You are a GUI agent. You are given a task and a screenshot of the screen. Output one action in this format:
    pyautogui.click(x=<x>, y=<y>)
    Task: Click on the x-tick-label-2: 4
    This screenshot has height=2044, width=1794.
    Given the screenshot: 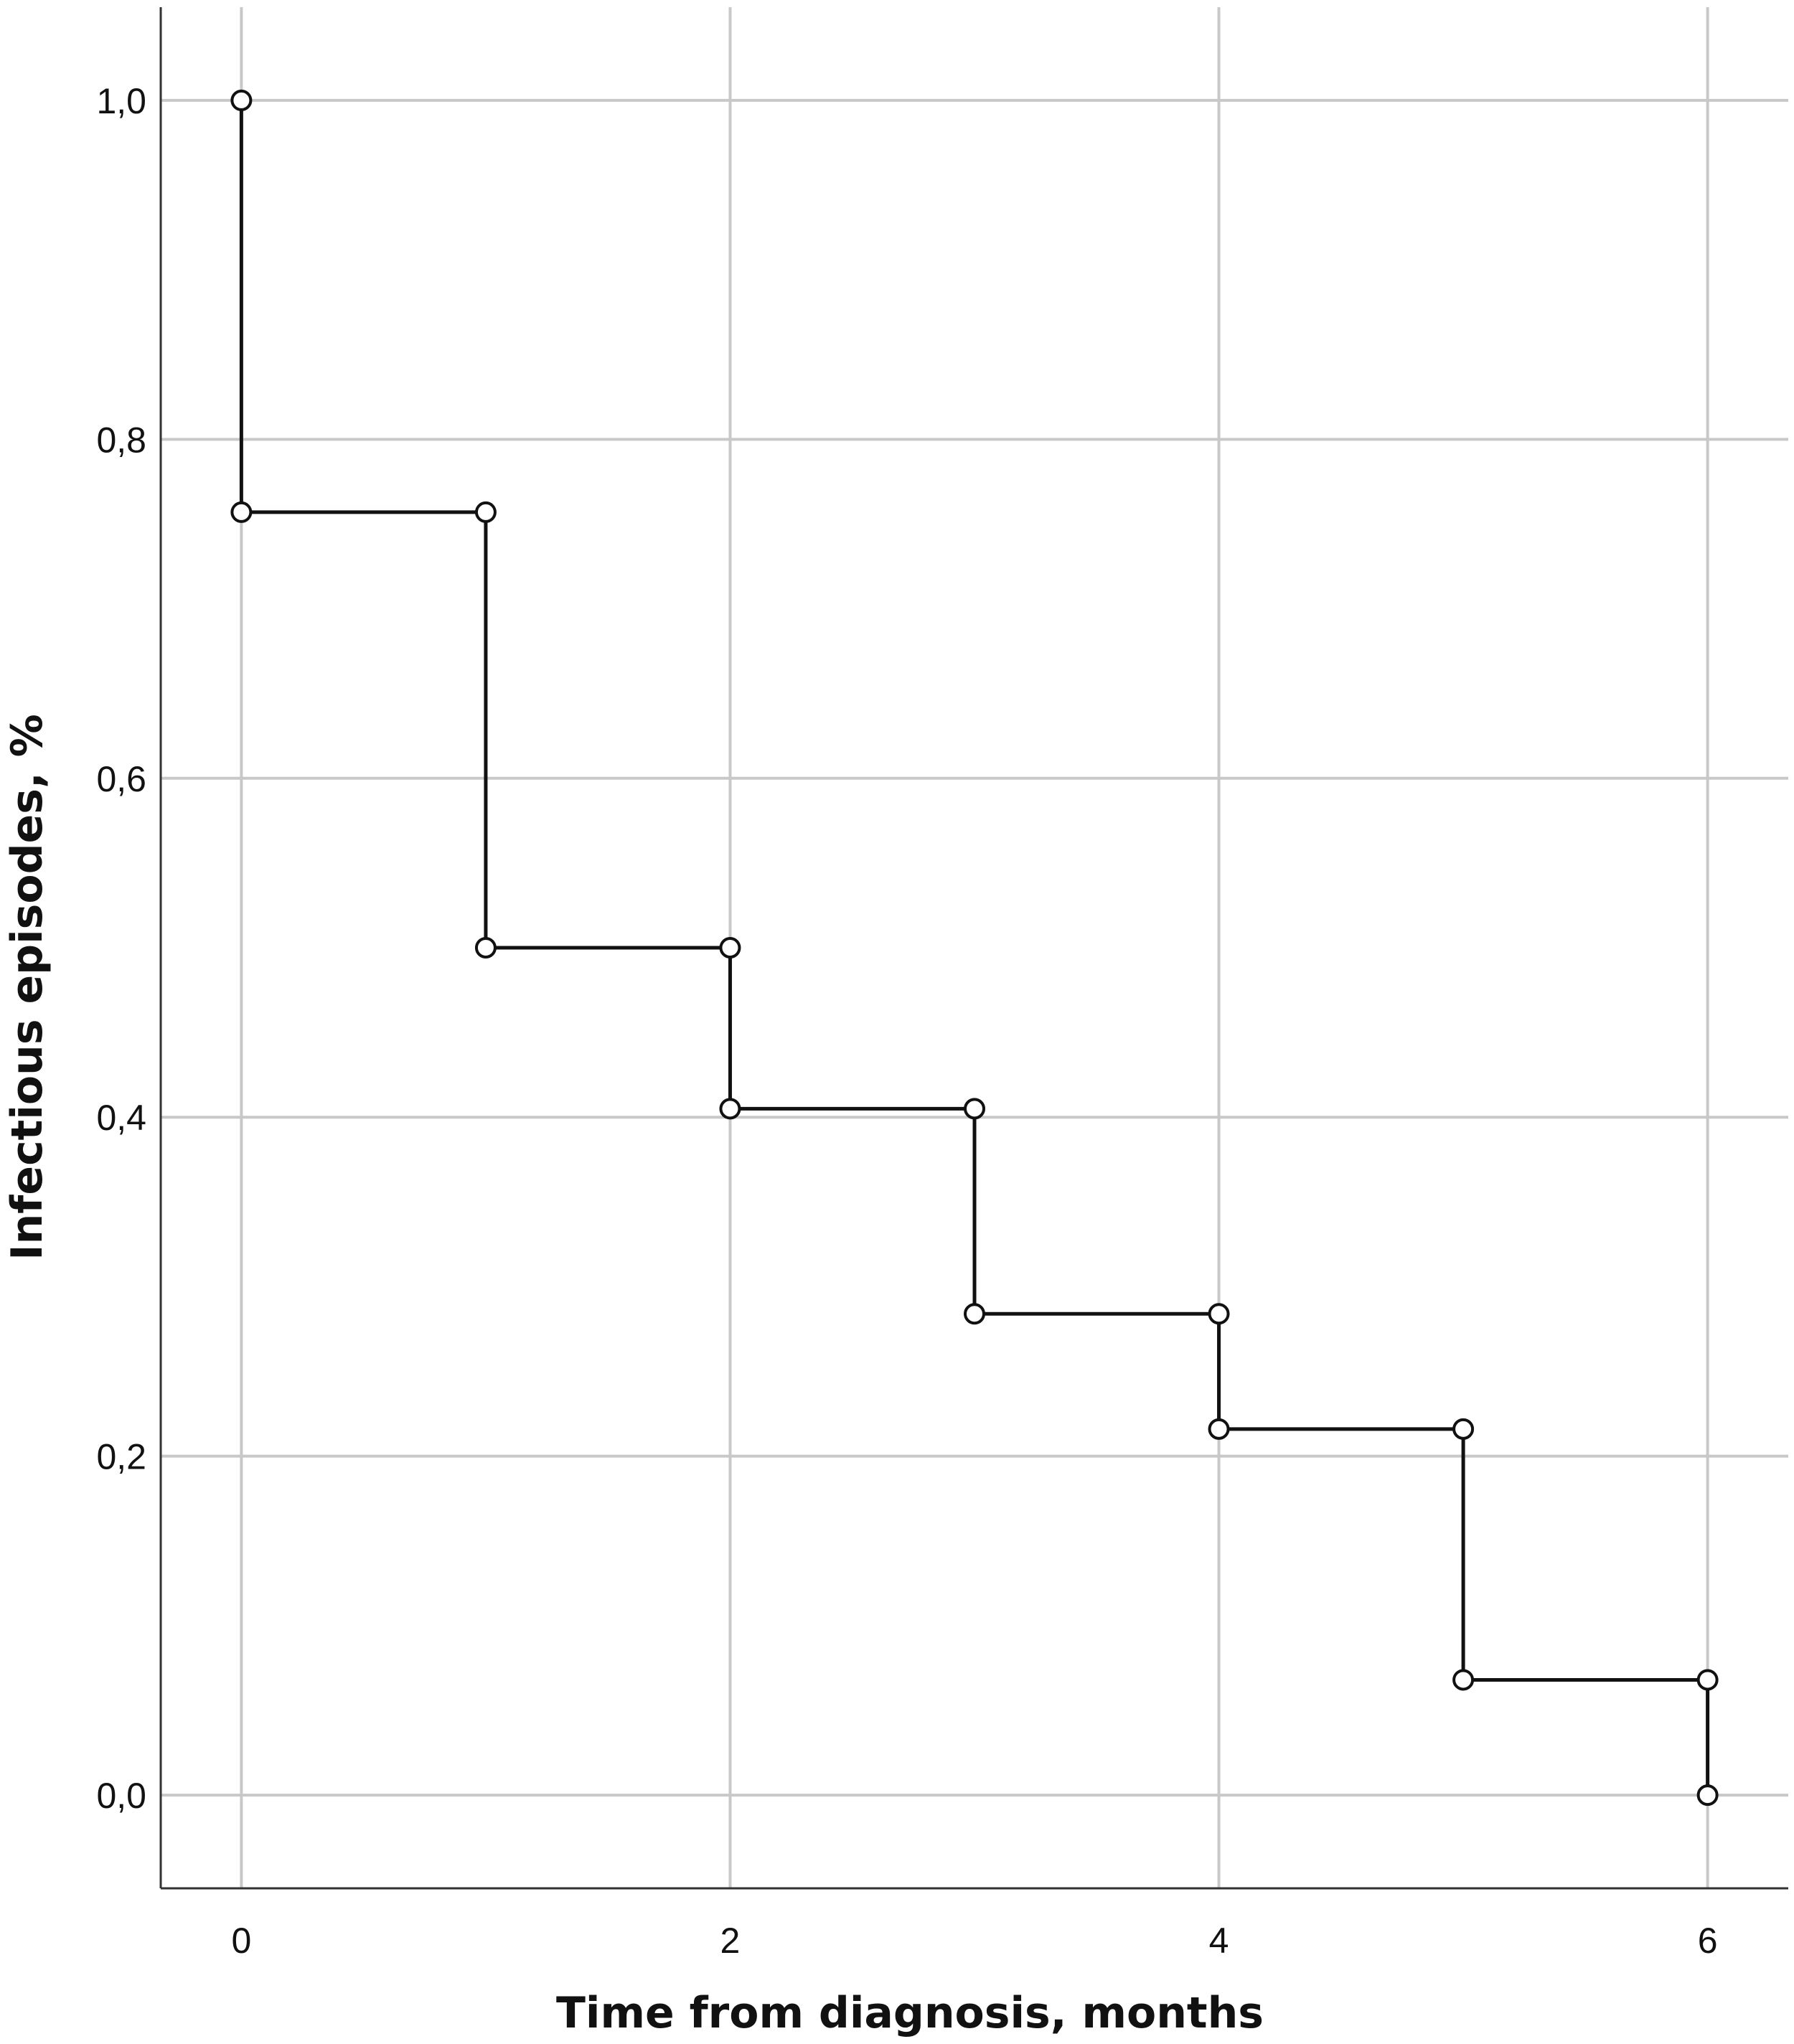 What is the action you would take?
    pyautogui.click(x=1219, y=1941)
    